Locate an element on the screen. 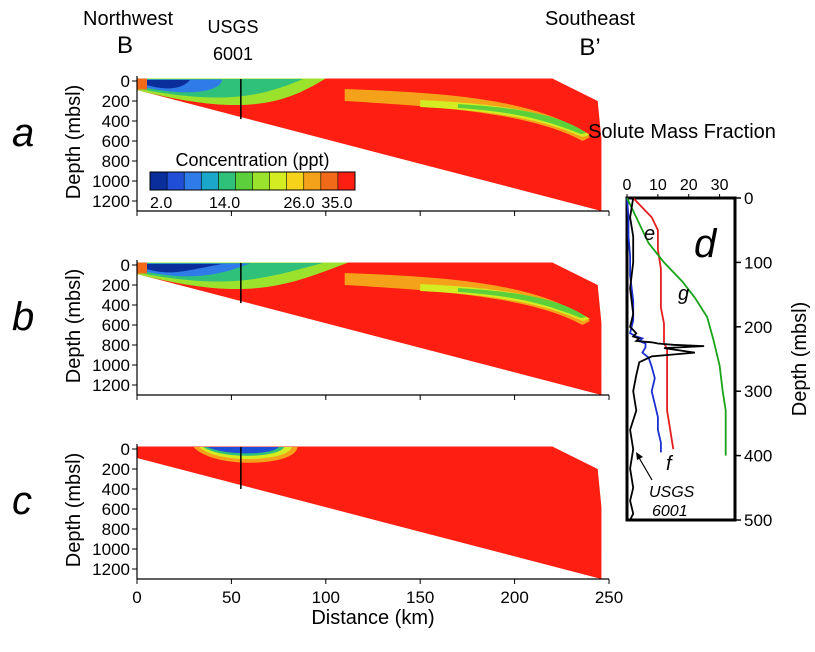 The height and width of the screenshot is (652, 815). annotation-arrow-head is located at coordinates (639, 456).